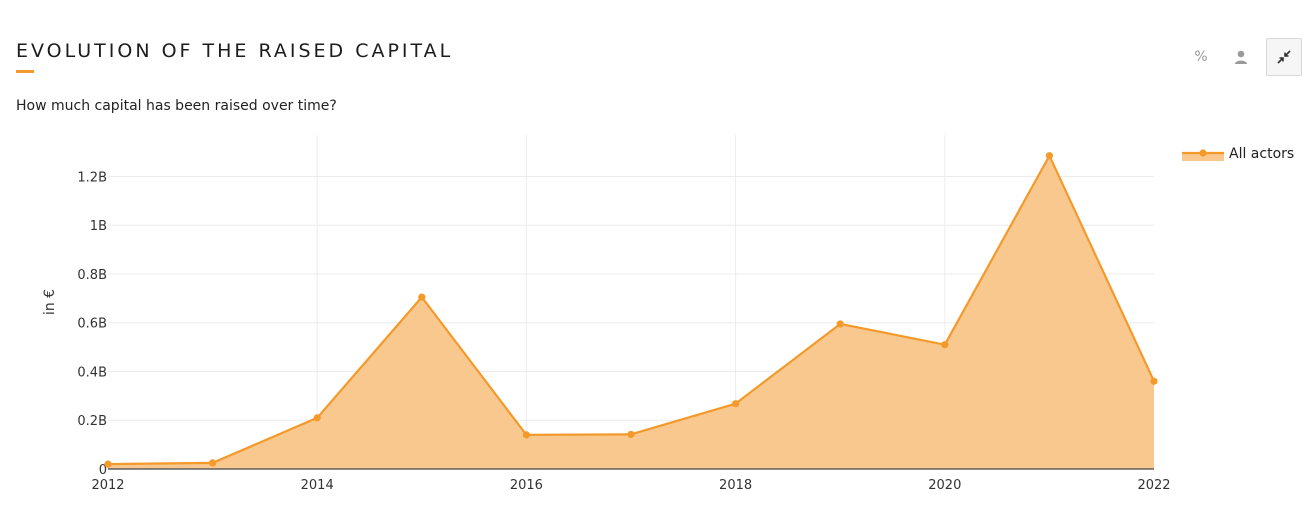  What do you see at coordinates (103, 470) in the screenshot?
I see `y-tick-label: 0` at bounding box center [103, 470].